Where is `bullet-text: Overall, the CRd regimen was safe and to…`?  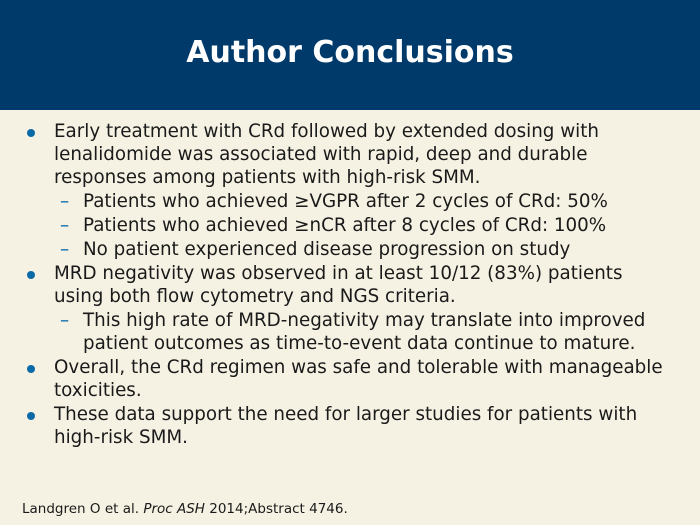 bullet-text: Overall, the CRd regimen was safe and to… is located at coordinates (358, 379).